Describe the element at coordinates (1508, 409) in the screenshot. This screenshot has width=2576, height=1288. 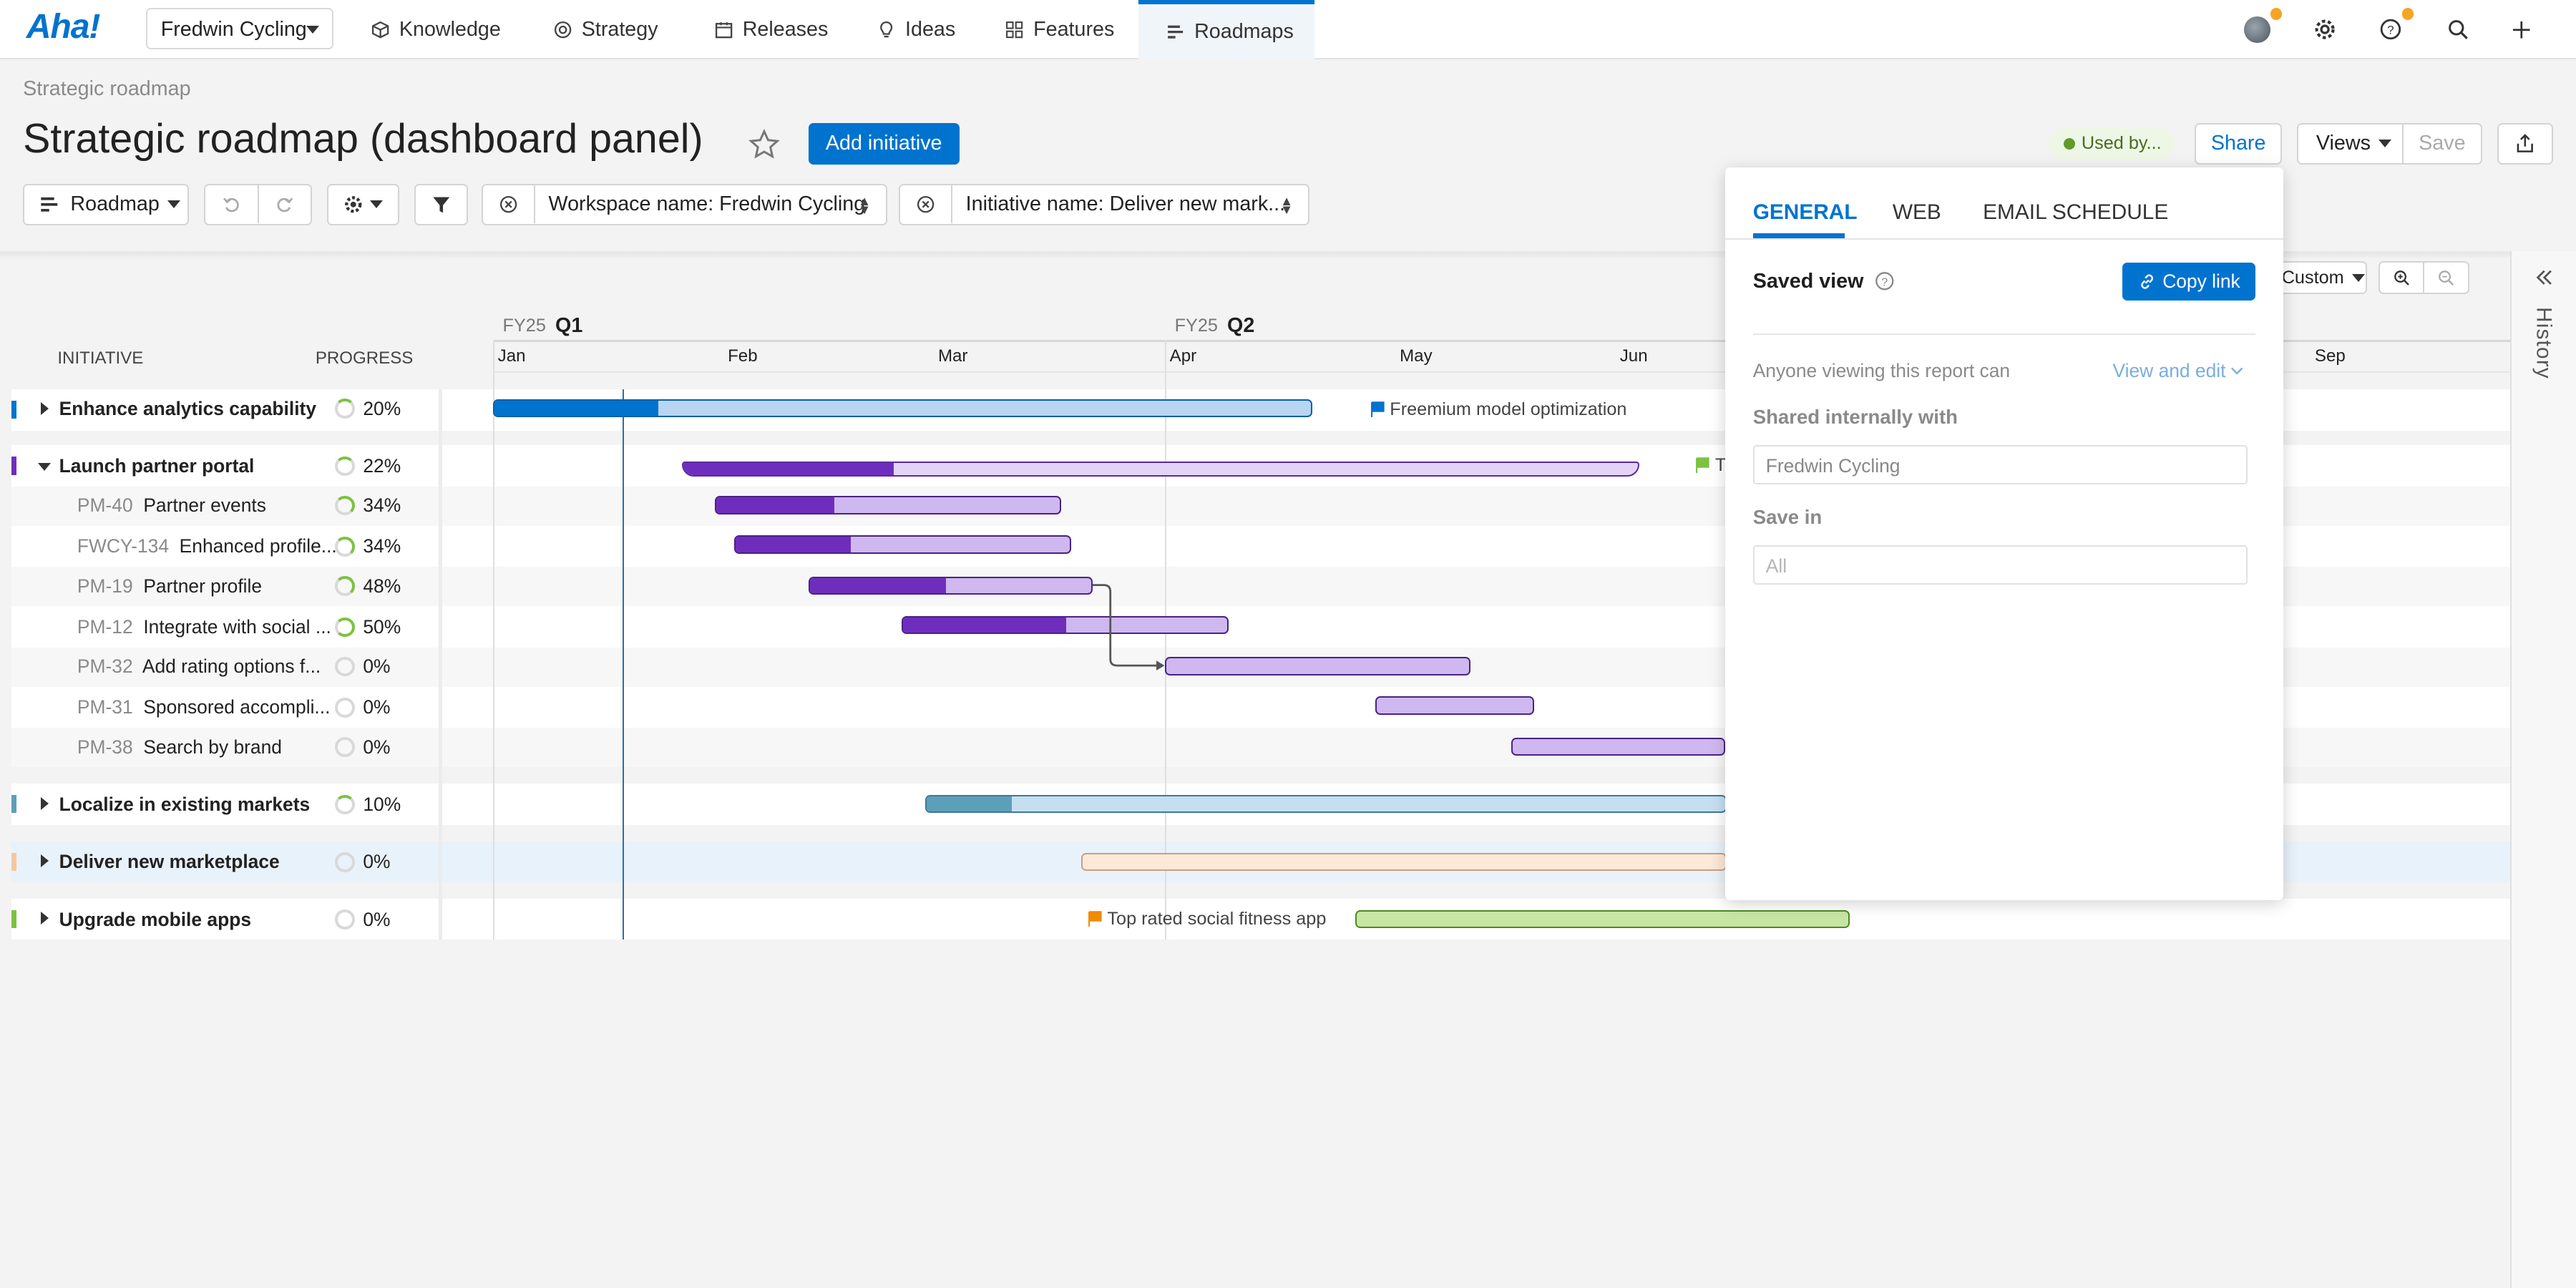
I see `milestone-label: Freemium model optimization` at that location.